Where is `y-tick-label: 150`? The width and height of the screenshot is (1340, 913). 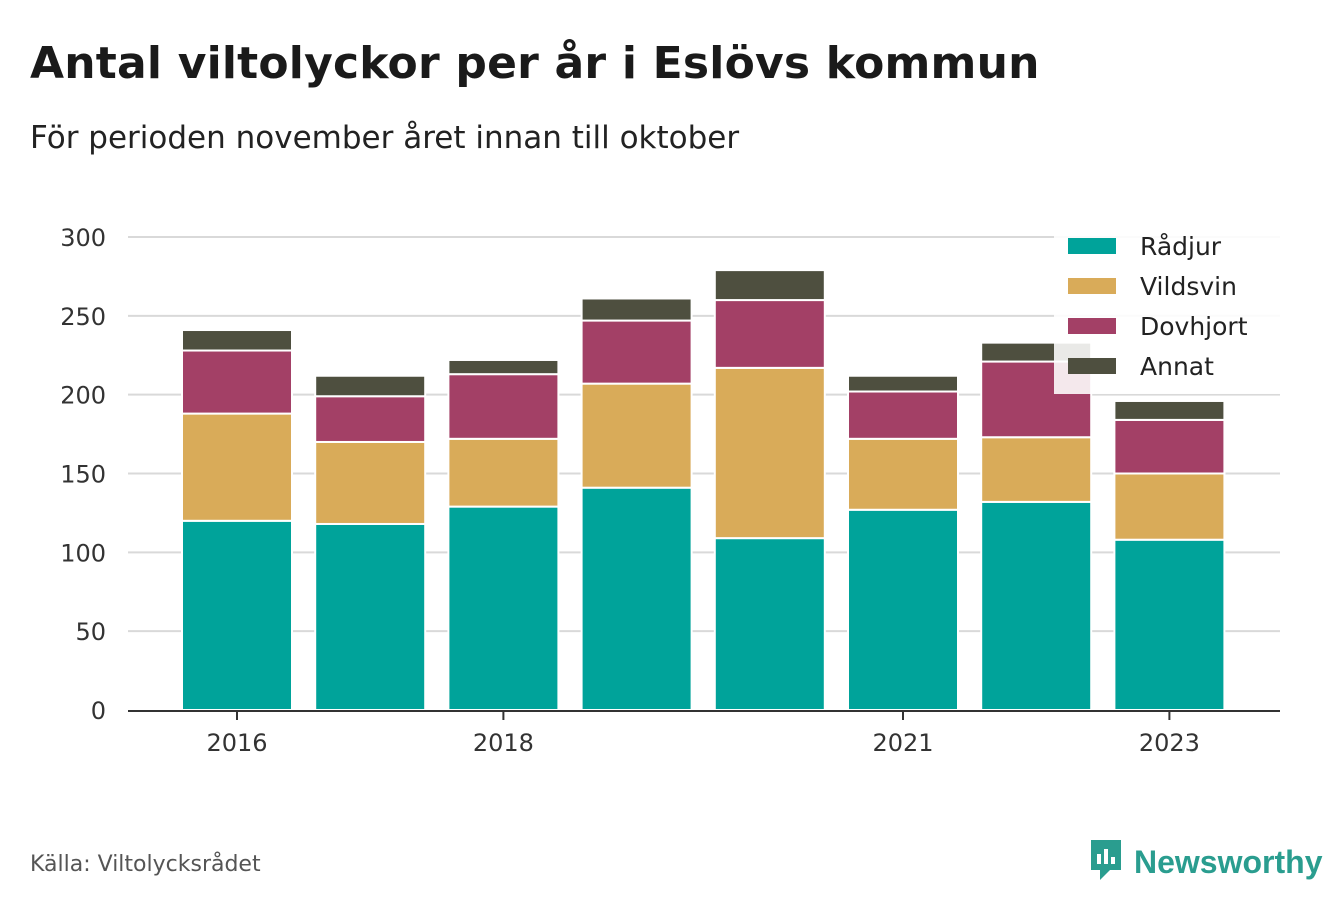 y-tick-label: 150 is located at coordinates (83, 475).